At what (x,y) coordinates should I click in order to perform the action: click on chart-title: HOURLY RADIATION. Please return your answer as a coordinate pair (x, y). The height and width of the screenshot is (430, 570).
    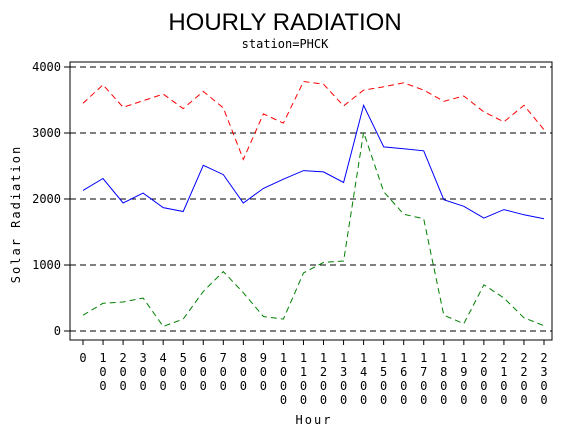
    Looking at the image, I should click on (284, 22).